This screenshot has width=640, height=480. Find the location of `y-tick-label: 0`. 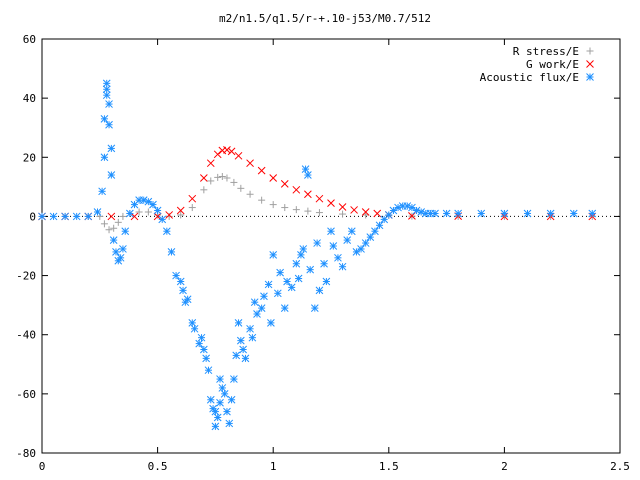

y-tick-label: 0 is located at coordinates (32, 216).